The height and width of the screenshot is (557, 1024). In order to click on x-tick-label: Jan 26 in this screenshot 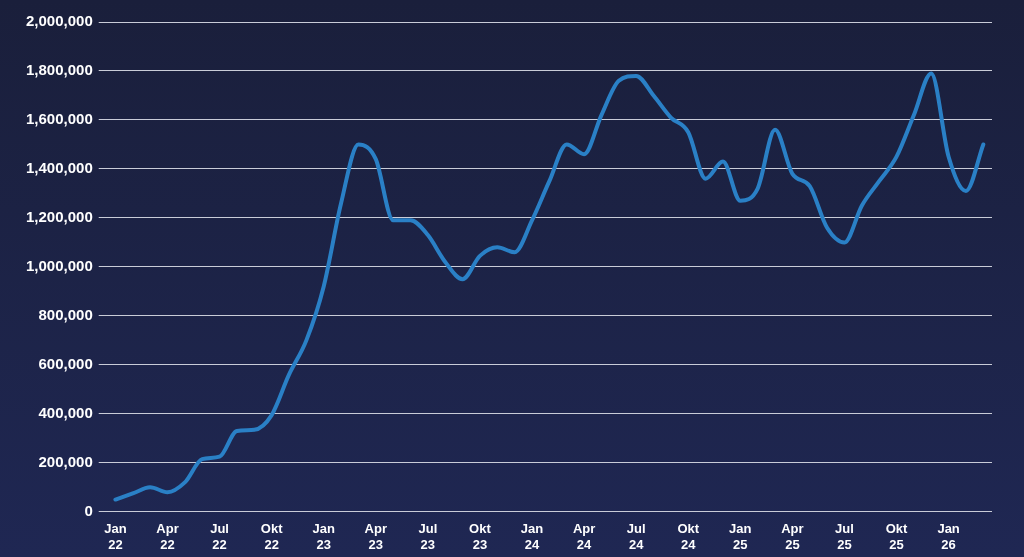, I will do `click(948, 536)`.